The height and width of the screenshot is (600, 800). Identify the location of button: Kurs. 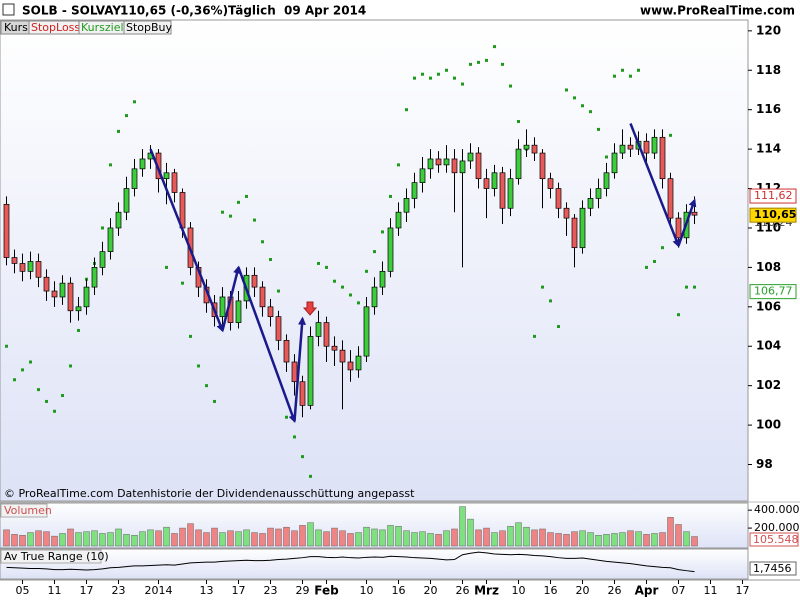
(16, 27).